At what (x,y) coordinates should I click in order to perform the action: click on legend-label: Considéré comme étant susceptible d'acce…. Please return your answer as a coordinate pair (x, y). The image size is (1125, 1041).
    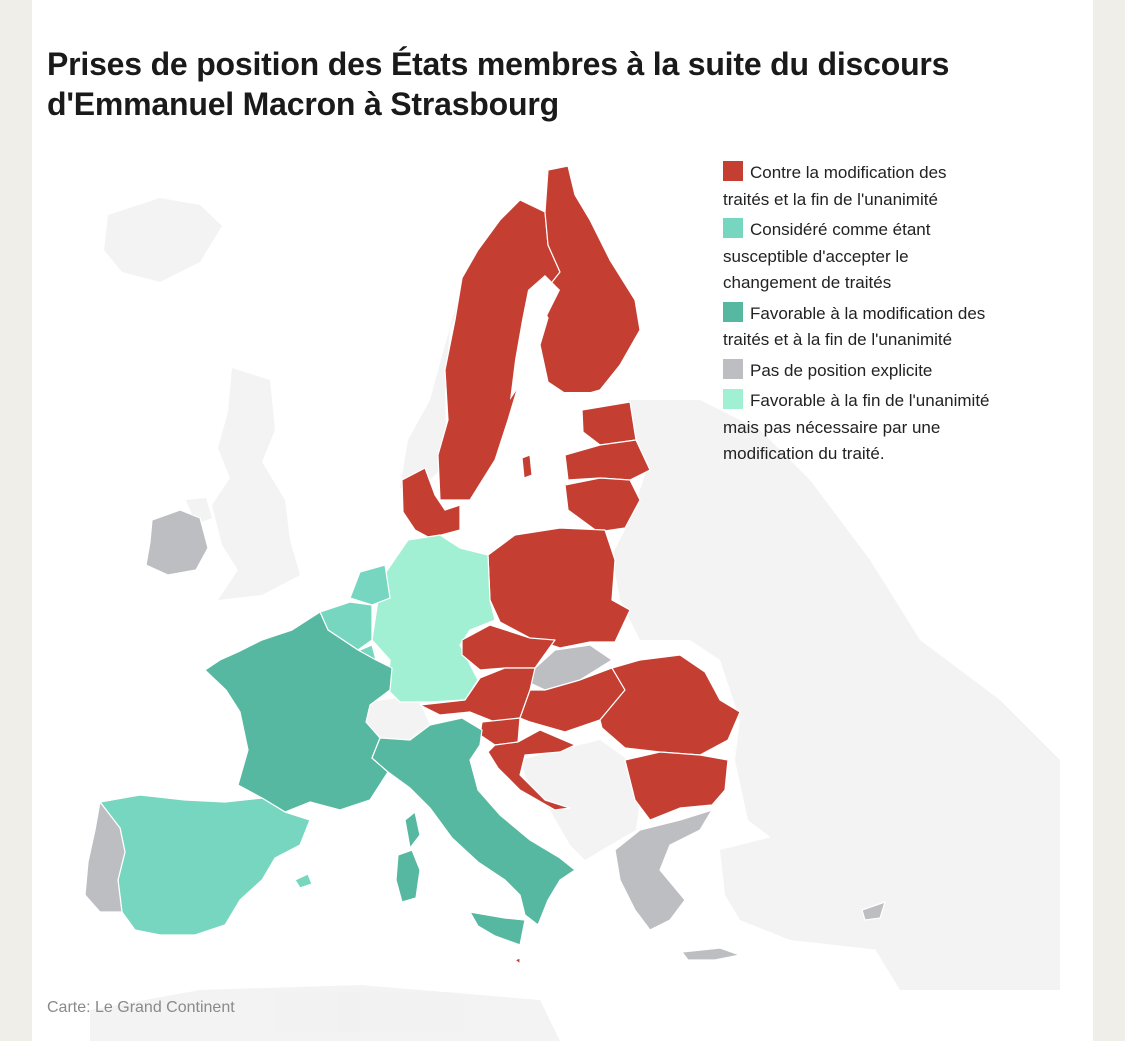
    Looking at the image, I should click on (827, 256).